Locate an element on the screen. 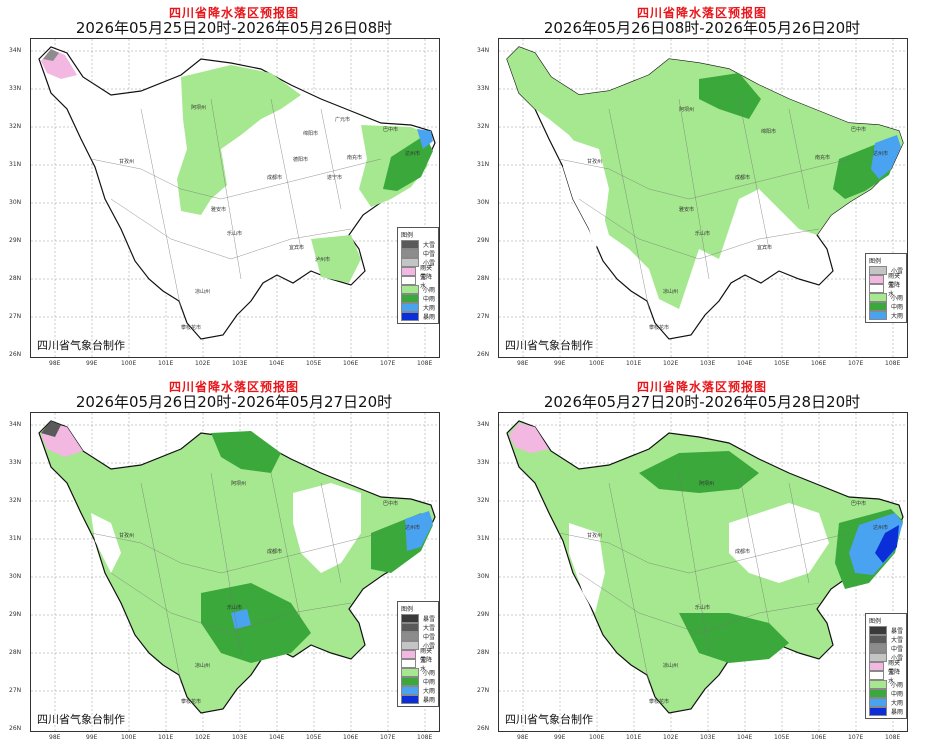  legend-label: 小雪 is located at coordinates (428, 263).